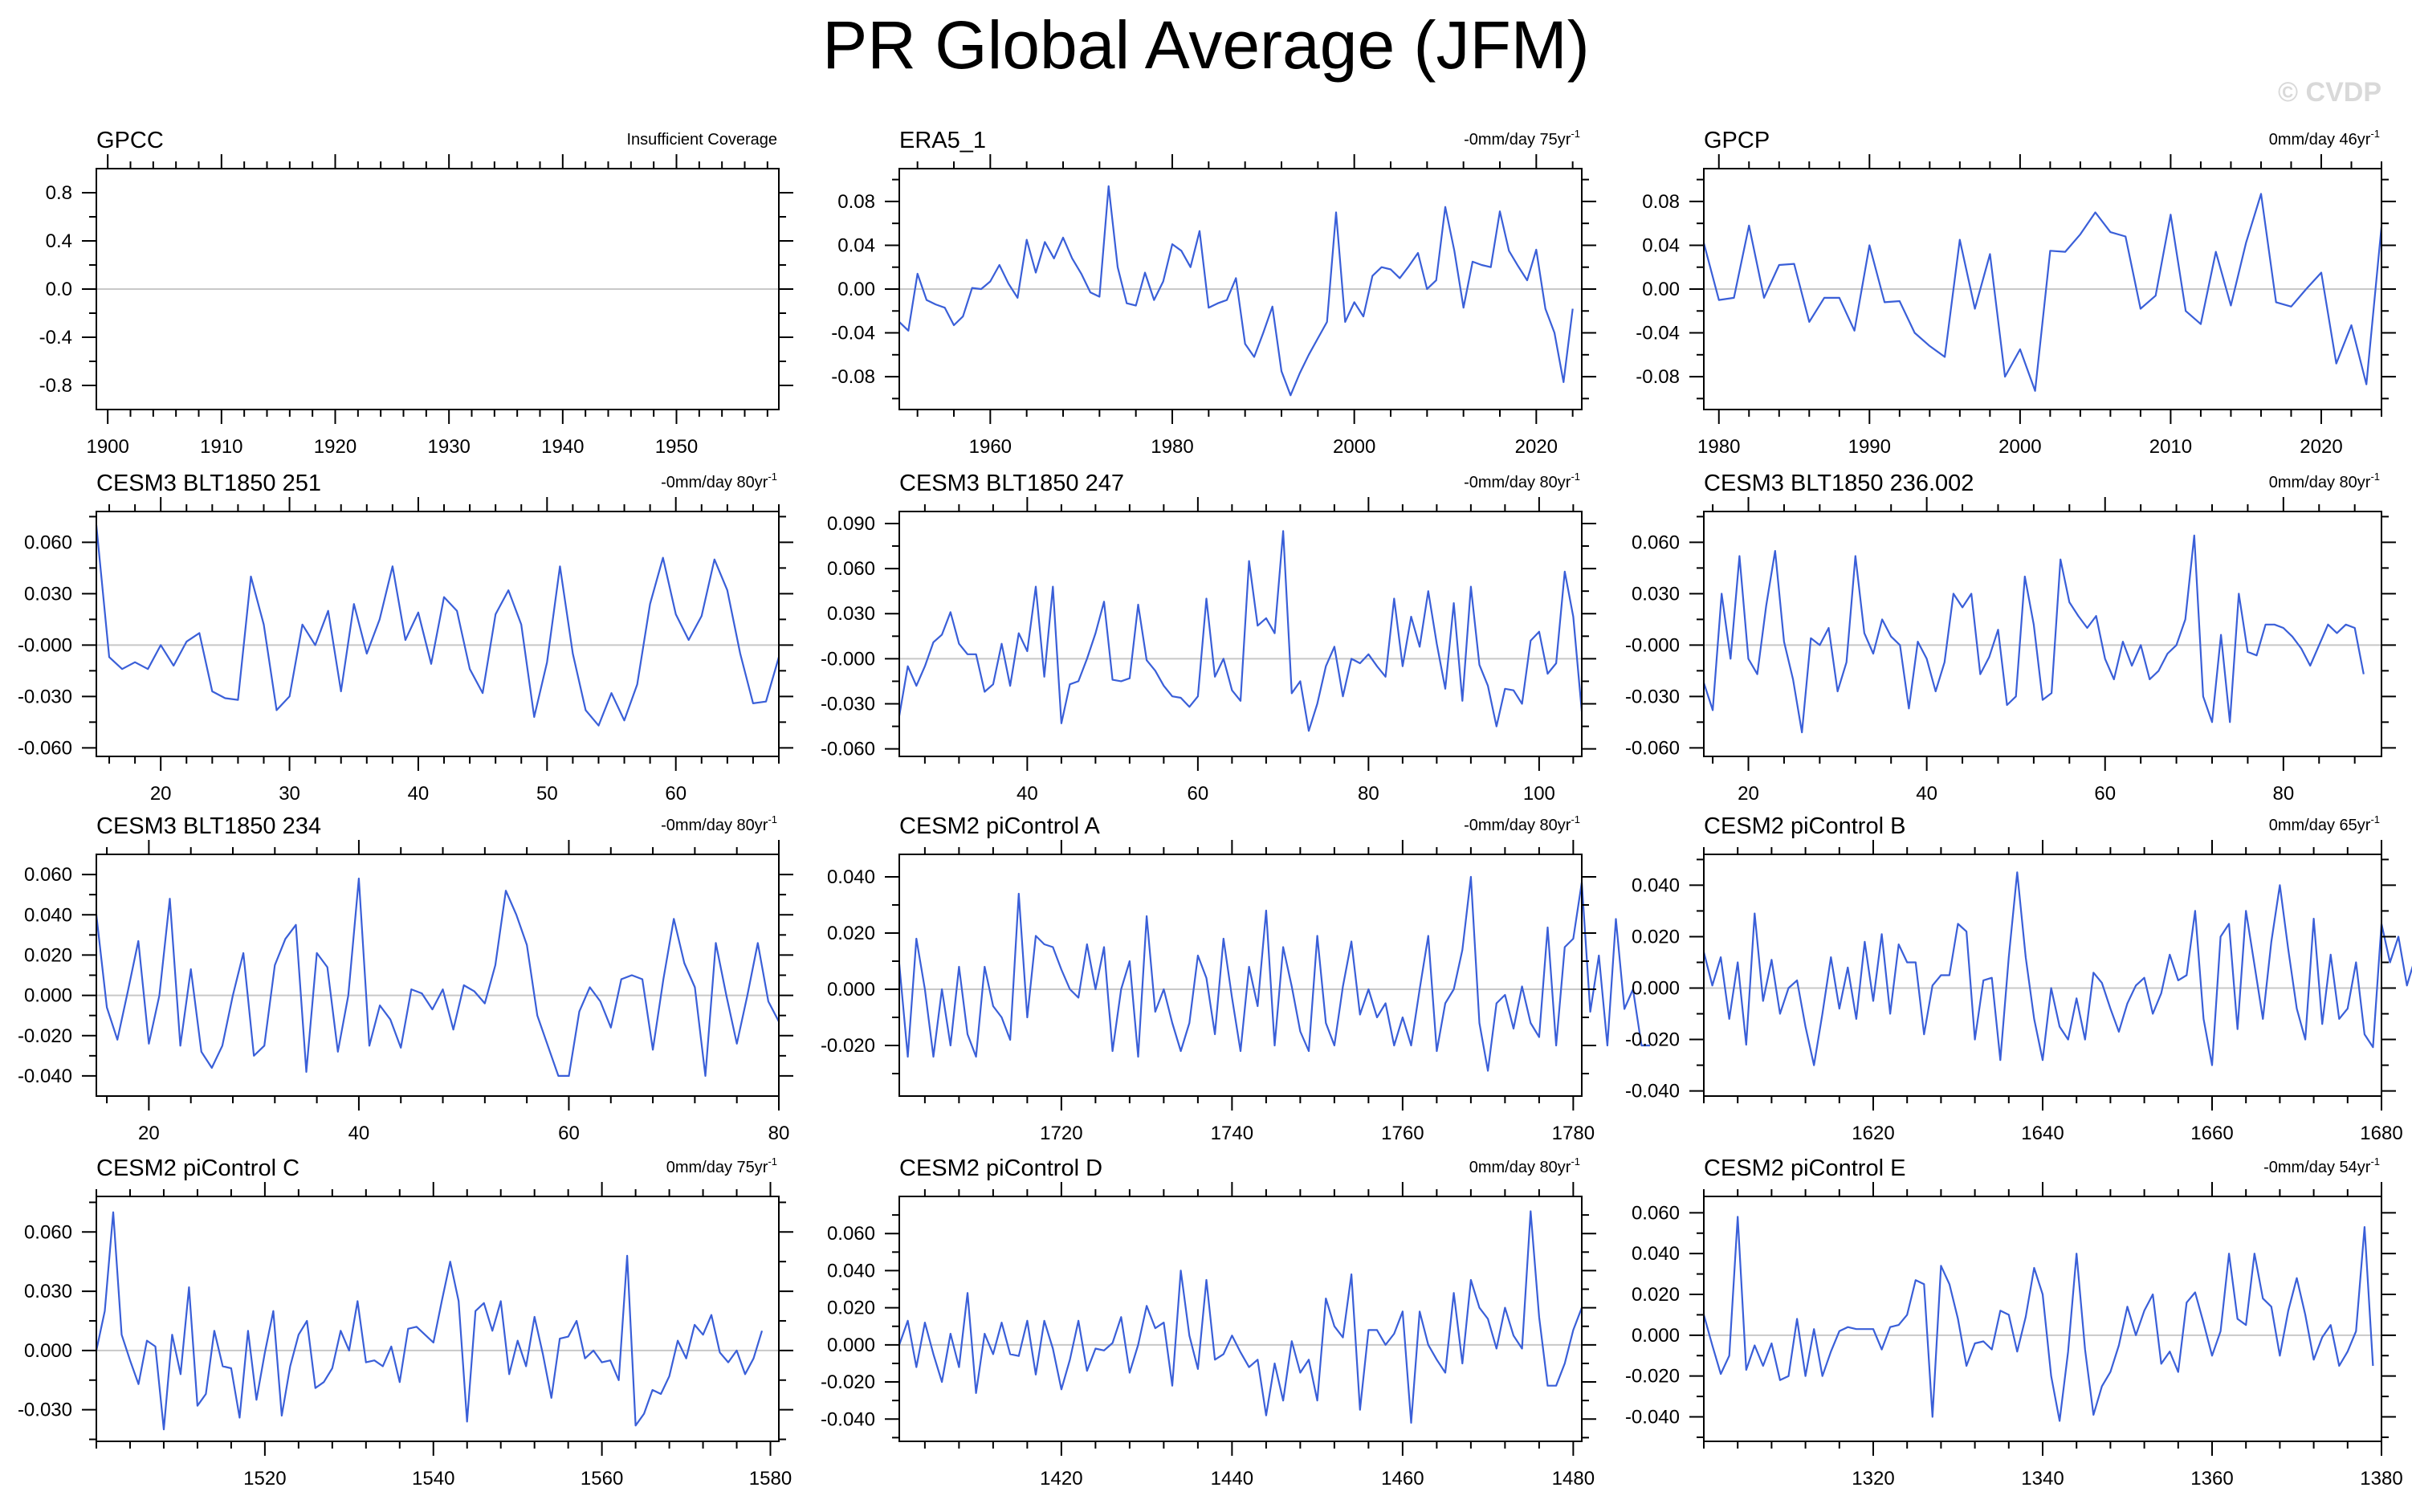 The width and height of the screenshot is (2412, 1512). What do you see at coordinates (999, 826) in the screenshot?
I see `panel-title: CESM2 piControl A` at bounding box center [999, 826].